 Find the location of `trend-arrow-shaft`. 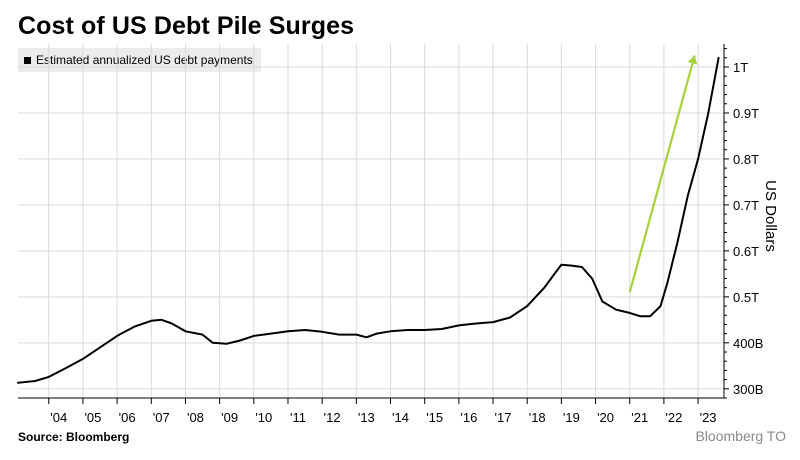

trend-arrow-shaft is located at coordinates (662, 174).